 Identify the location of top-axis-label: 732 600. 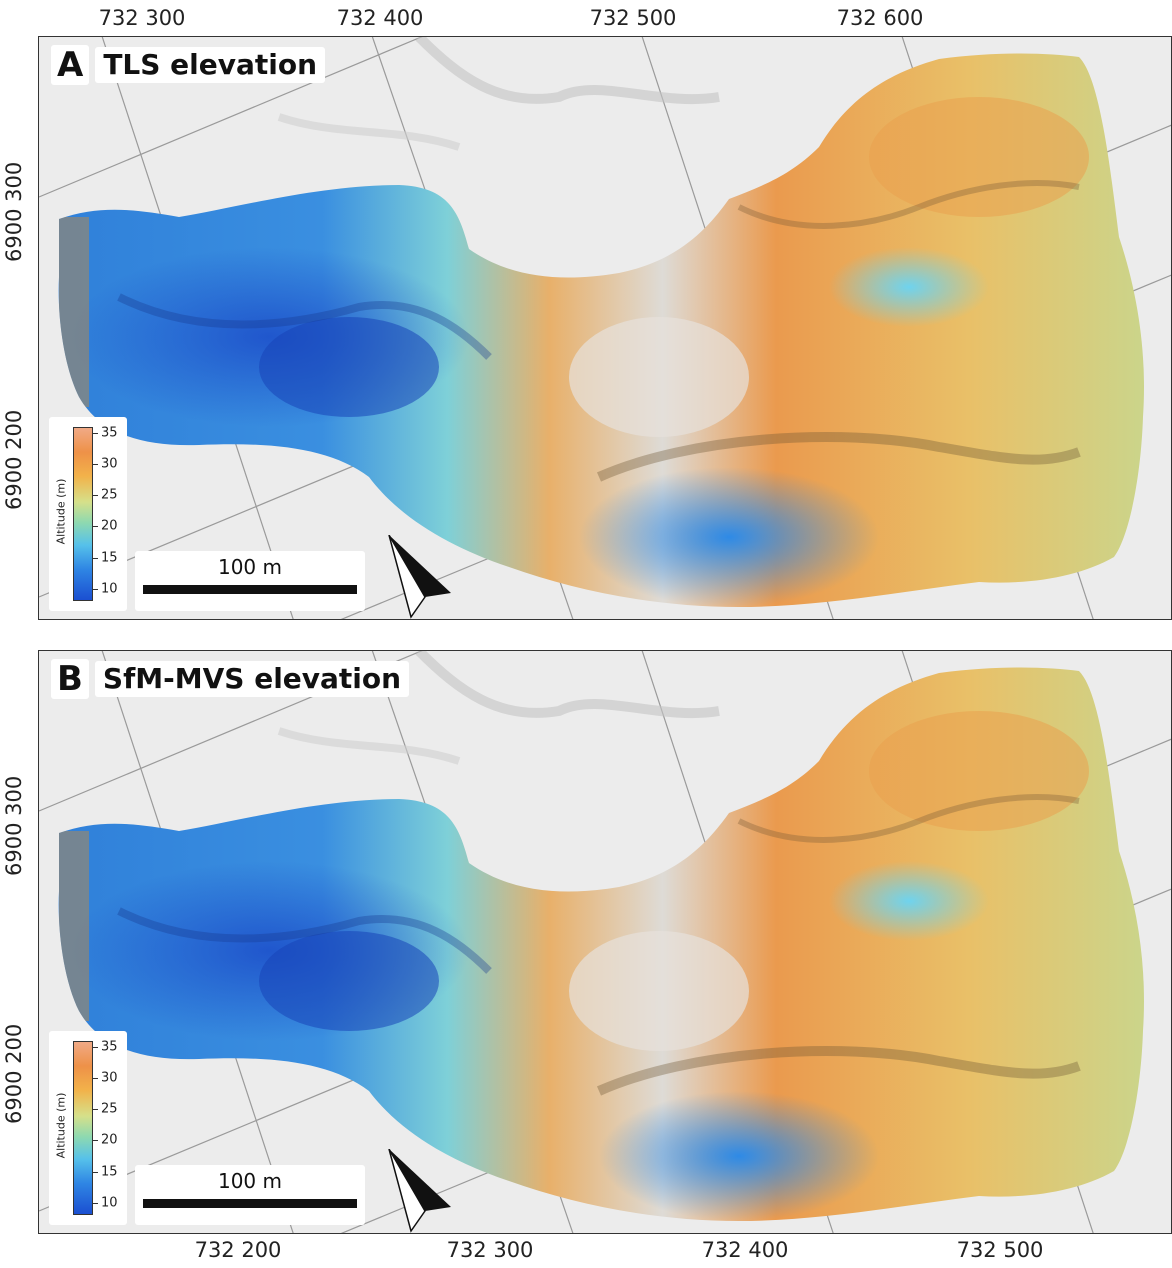
(880, 18).